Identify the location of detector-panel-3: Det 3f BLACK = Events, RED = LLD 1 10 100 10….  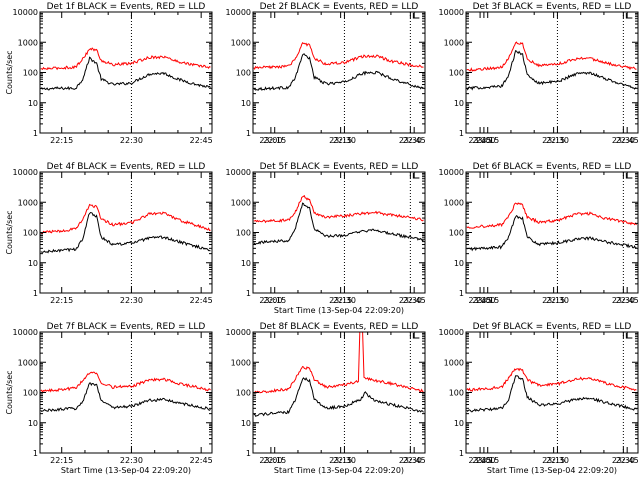
(539, 73).